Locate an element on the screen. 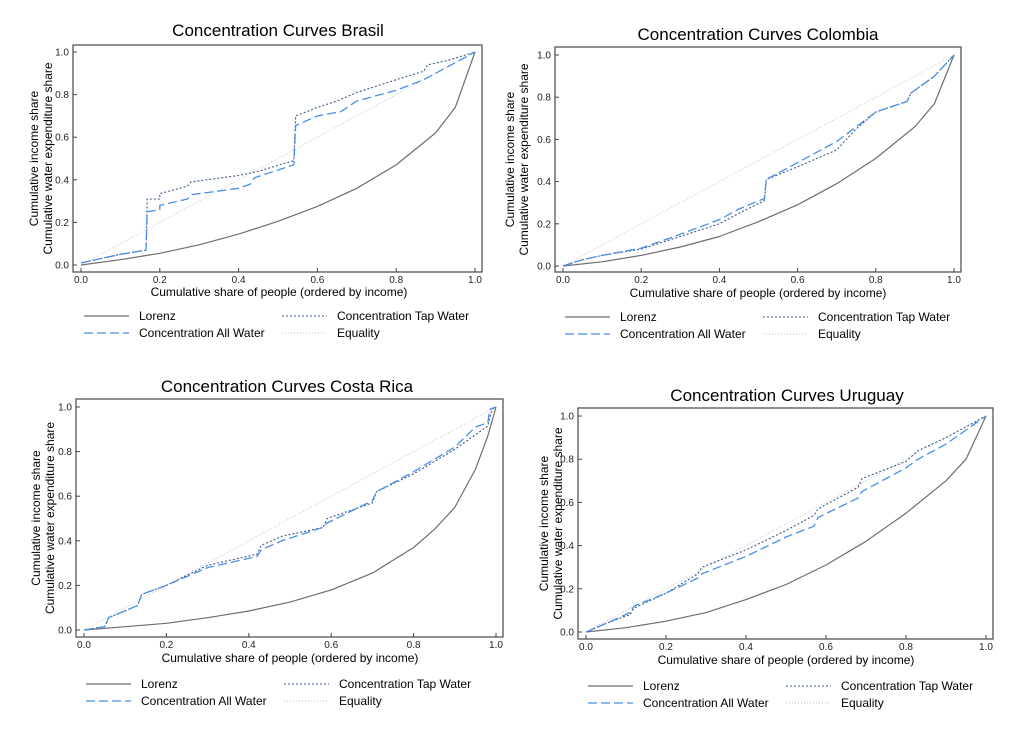 This screenshot has width=1024, height=731. chart-title: Concentration Curves Costa Rica is located at coordinates (287, 386).